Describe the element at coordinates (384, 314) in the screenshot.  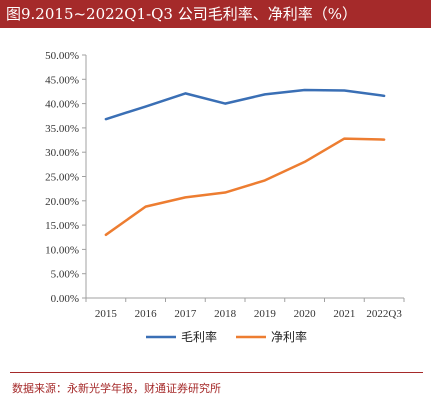
I see `x-tick-label: 2022Q3` at that location.